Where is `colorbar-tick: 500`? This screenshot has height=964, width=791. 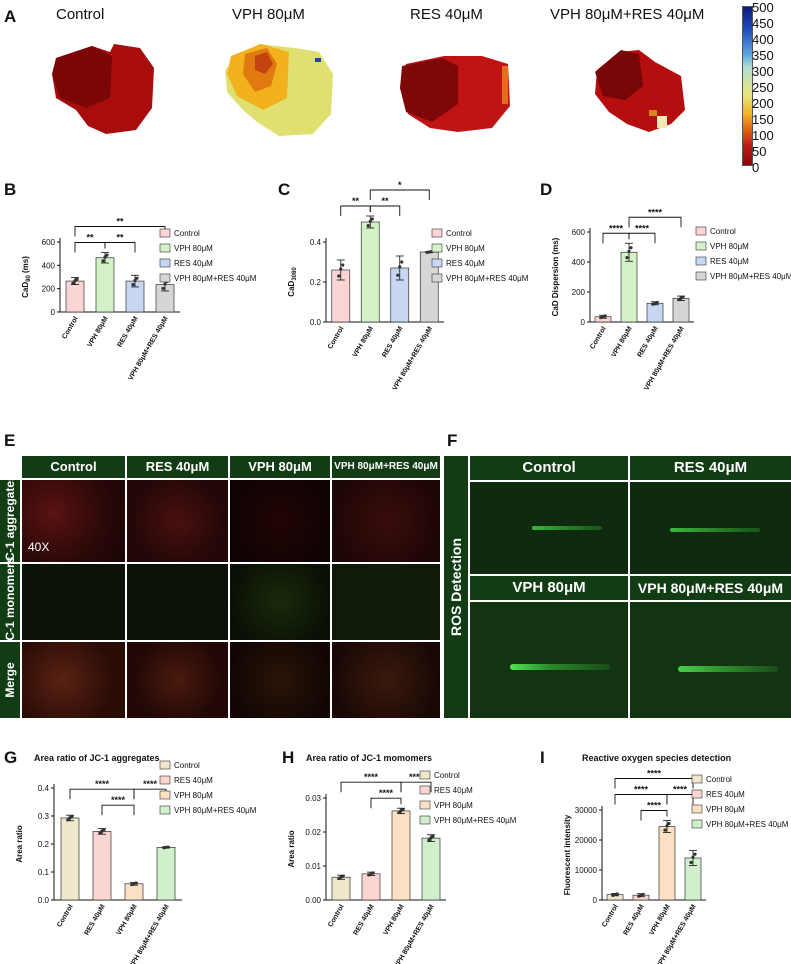
colorbar-tick: 500 is located at coordinates (763, 7).